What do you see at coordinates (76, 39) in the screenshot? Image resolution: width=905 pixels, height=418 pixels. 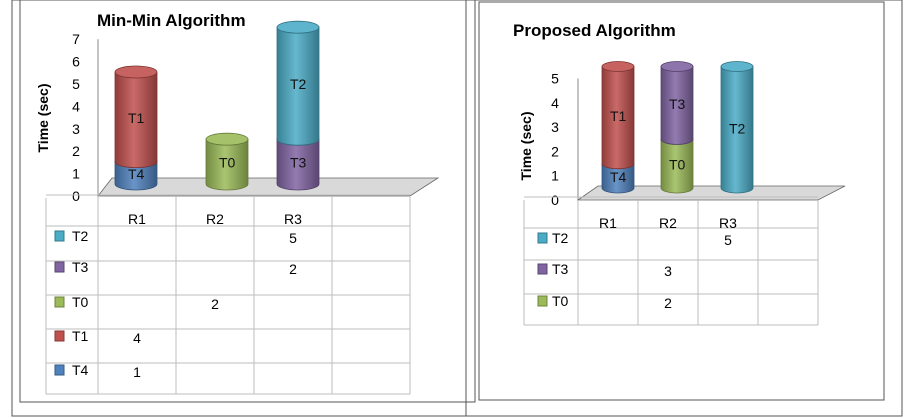 I see `y-tick-label: 7` at bounding box center [76, 39].